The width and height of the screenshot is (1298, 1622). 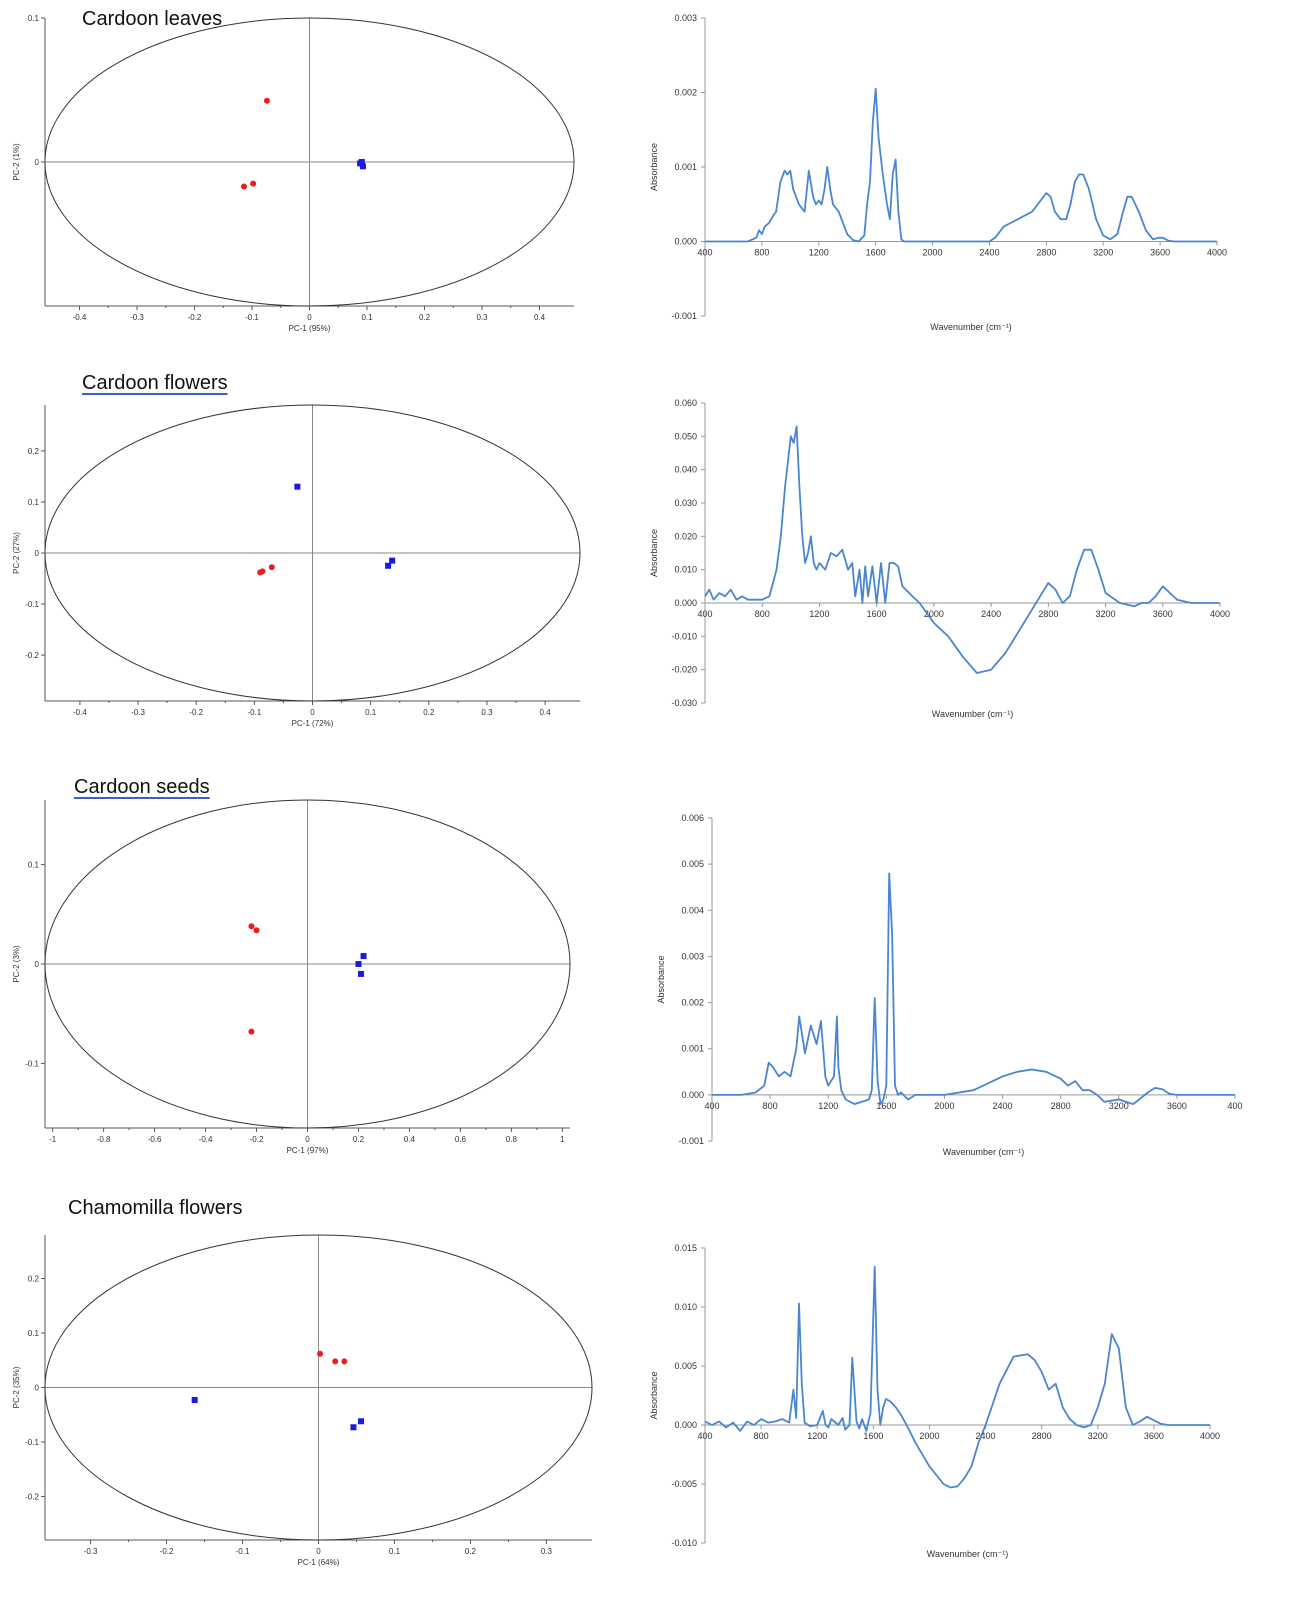 I want to click on x-tick-label: 0, so click(x=312, y=712).